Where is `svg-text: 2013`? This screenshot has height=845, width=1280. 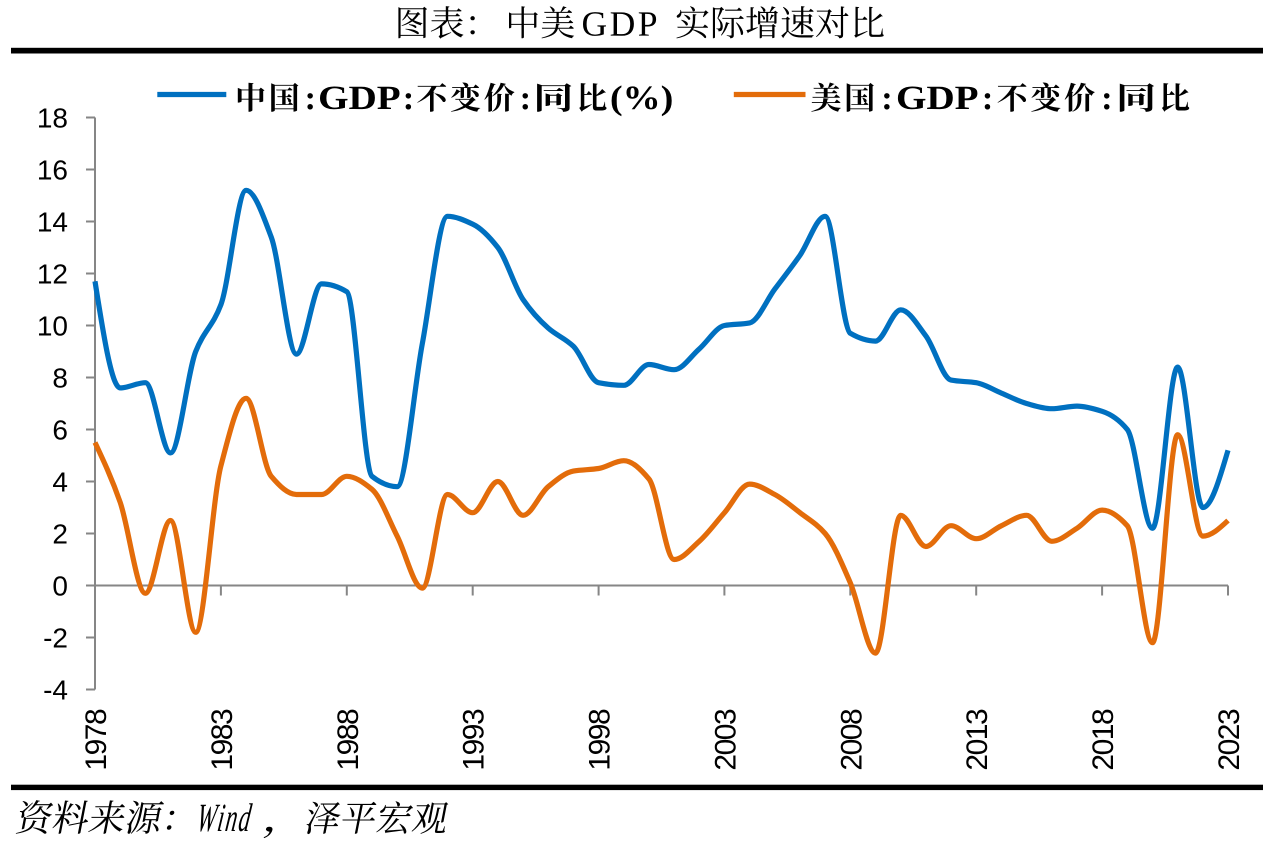 svg-text: 2013 is located at coordinates (977, 740).